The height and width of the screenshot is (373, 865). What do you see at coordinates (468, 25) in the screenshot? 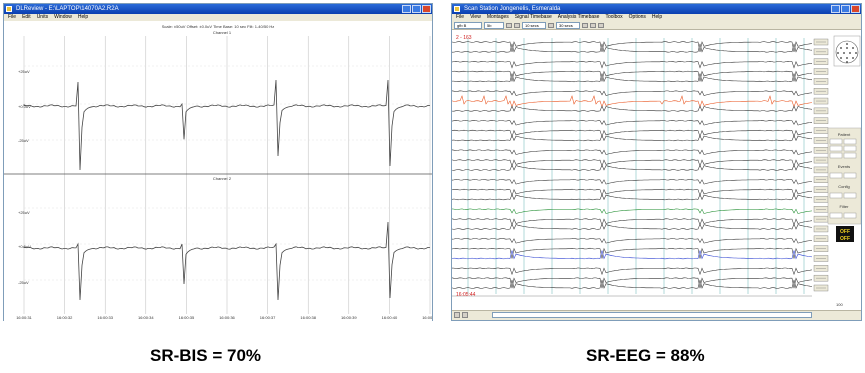
I see `montage-select: gfb B` at bounding box center [468, 25].